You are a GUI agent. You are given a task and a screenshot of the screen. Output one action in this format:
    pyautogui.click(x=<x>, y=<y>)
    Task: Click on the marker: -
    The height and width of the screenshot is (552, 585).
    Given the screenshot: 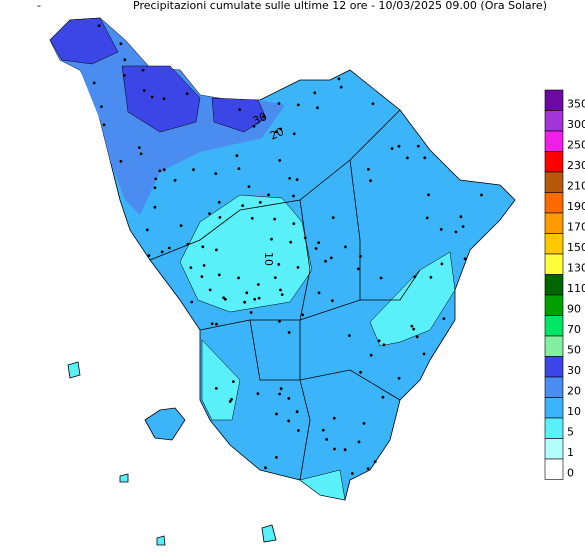 What is the action you would take?
    pyautogui.click(x=39, y=6)
    